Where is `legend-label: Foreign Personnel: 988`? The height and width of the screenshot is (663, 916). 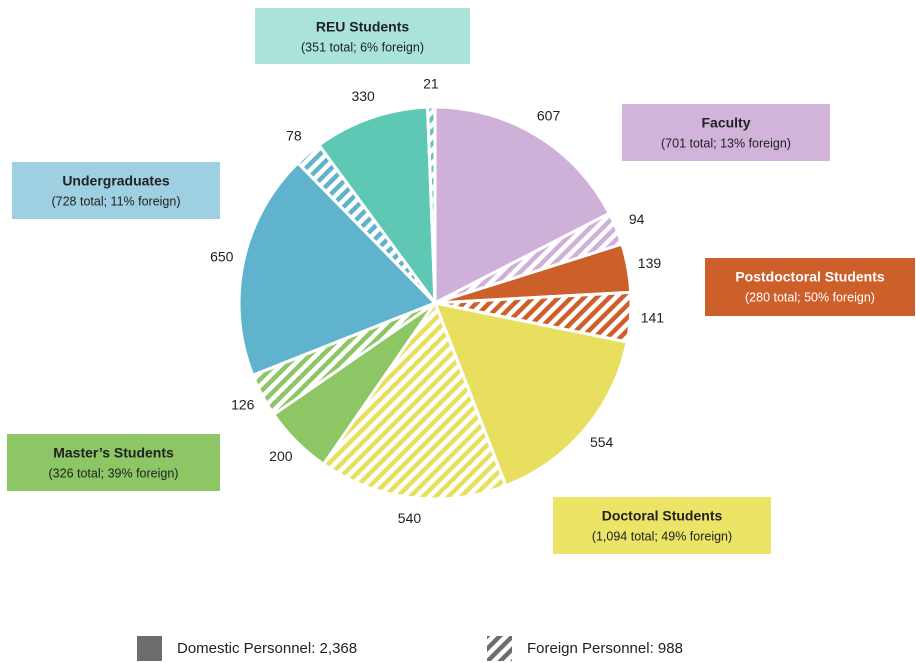 legend-label: Foreign Personnel: 988 is located at coordinates (605, 648).